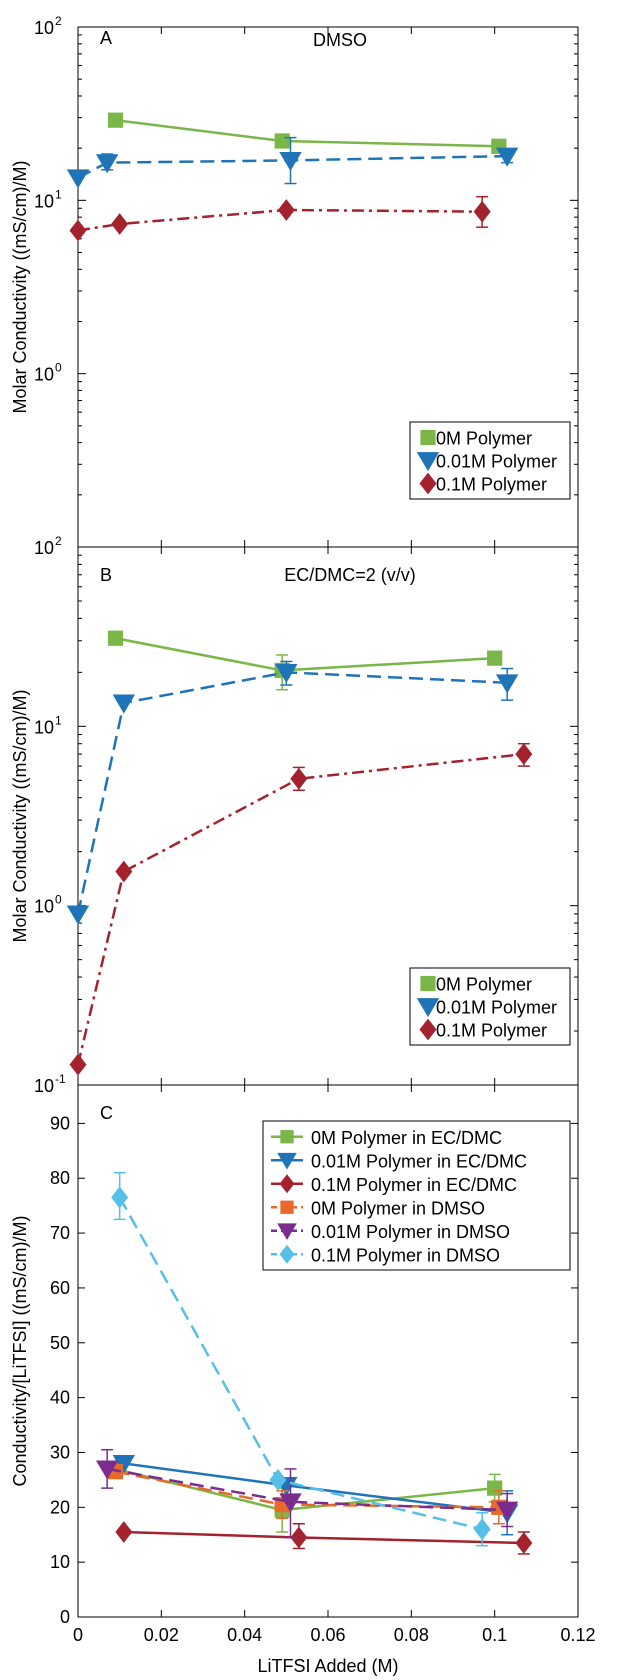 The width and height of the screenshot is (626, 1680). Describe the element at coordinates (60, 1452) in the screenshot. I see `y-tick-label: 30` at that location.